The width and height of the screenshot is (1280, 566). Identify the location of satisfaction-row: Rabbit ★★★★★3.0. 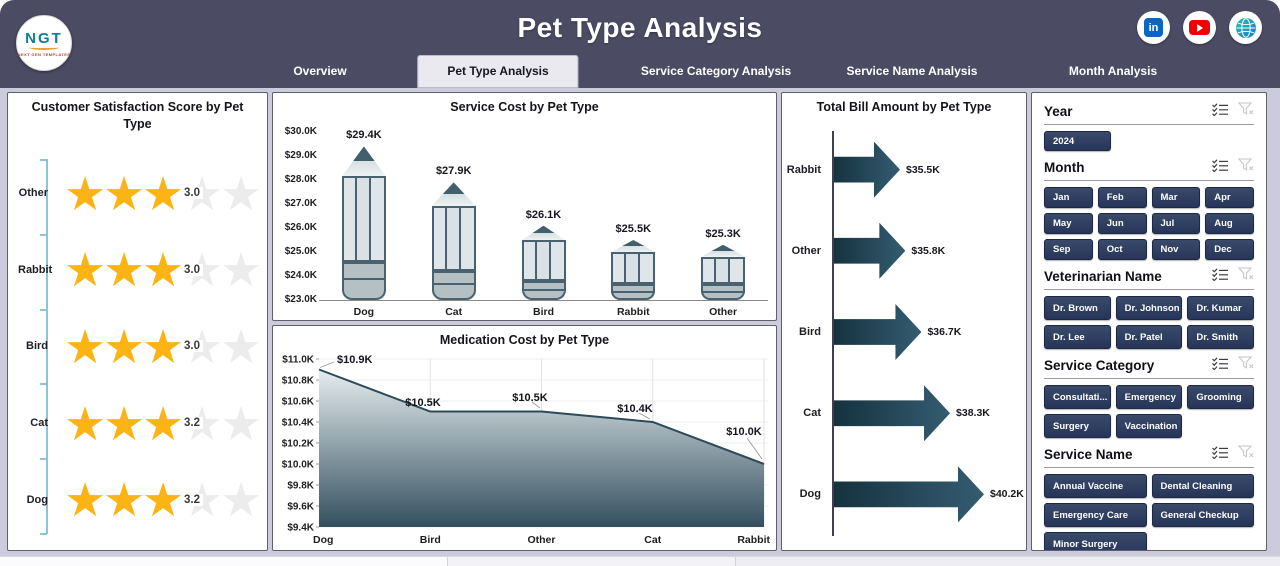
(140, 270).